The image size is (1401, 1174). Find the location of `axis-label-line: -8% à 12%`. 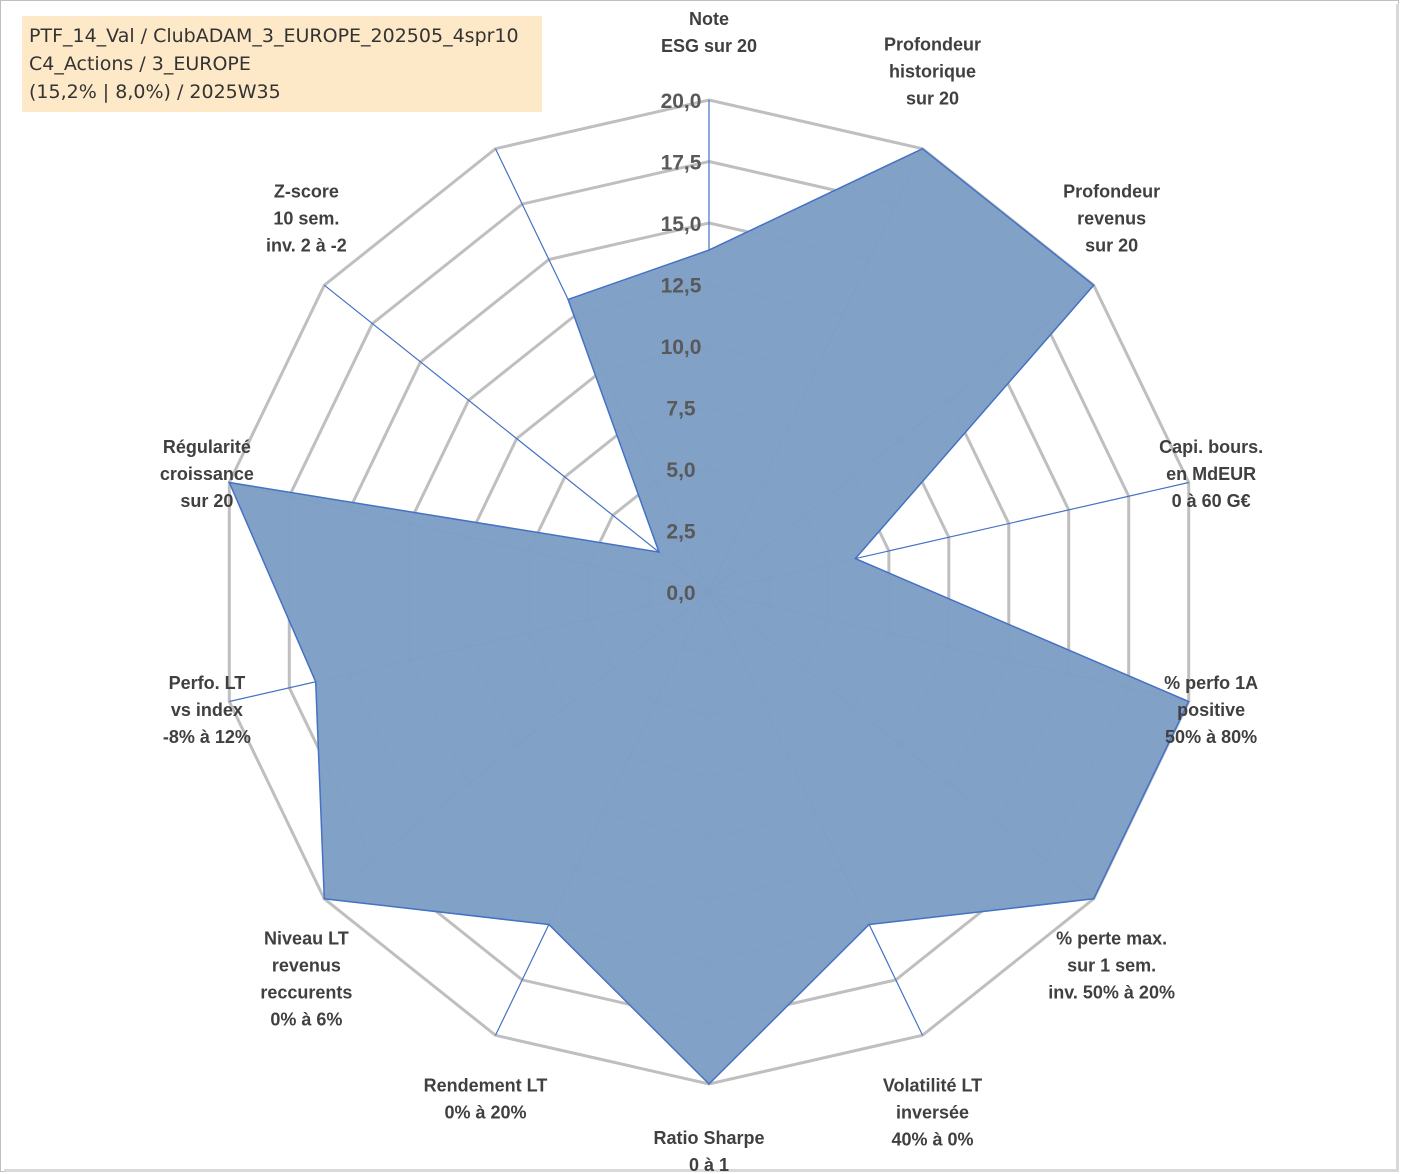

axis-label-line: -8% à 12% is located at coordinates (207, 737).